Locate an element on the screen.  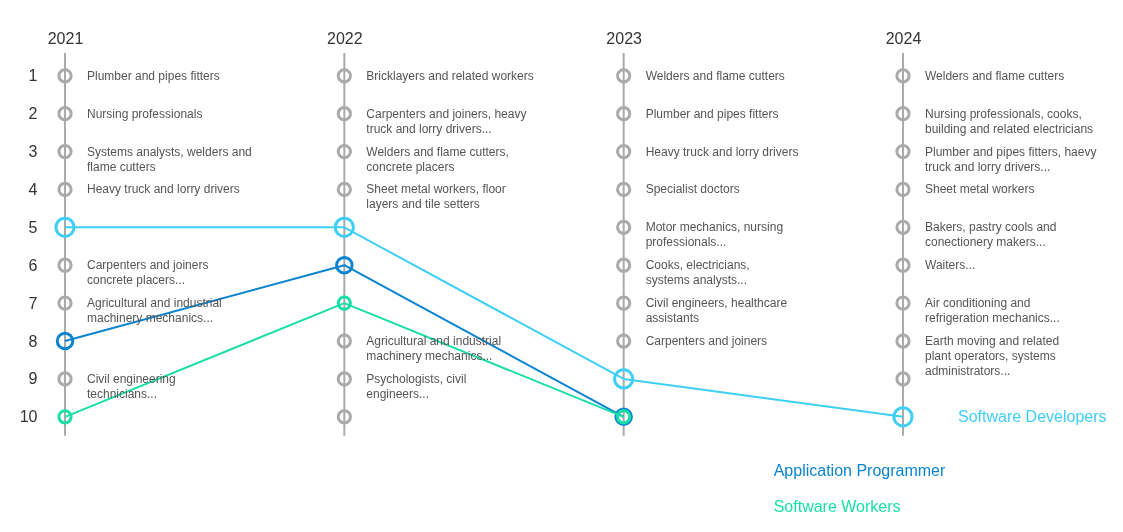
annotation: Civil engineers, healthcare assistants is located at coordinates (716, 311).